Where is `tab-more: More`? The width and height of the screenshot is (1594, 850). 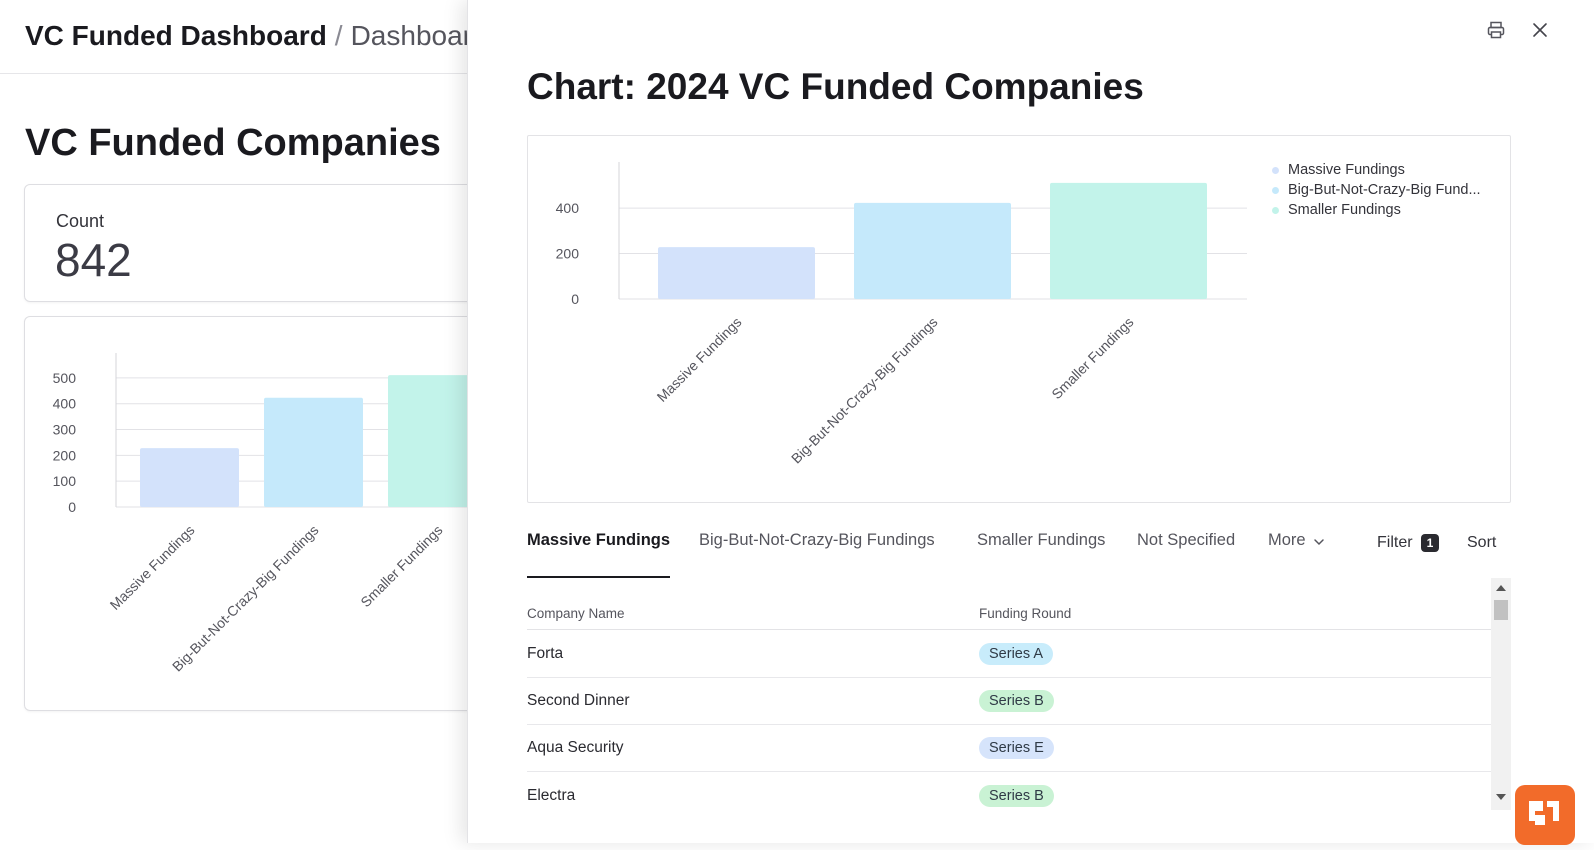 tab-more: More is located at coordinates (1297, 550).